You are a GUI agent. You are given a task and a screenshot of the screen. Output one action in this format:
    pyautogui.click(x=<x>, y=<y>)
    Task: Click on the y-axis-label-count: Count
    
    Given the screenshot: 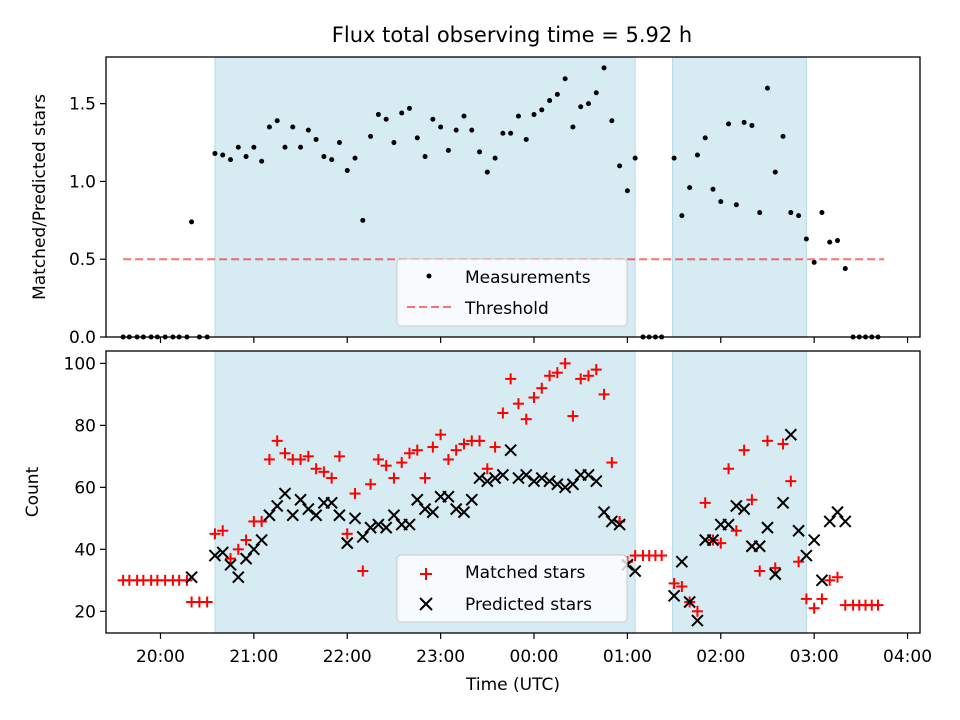 What is the action you would take?
    pyautogui.click(x=33, y=491)
    